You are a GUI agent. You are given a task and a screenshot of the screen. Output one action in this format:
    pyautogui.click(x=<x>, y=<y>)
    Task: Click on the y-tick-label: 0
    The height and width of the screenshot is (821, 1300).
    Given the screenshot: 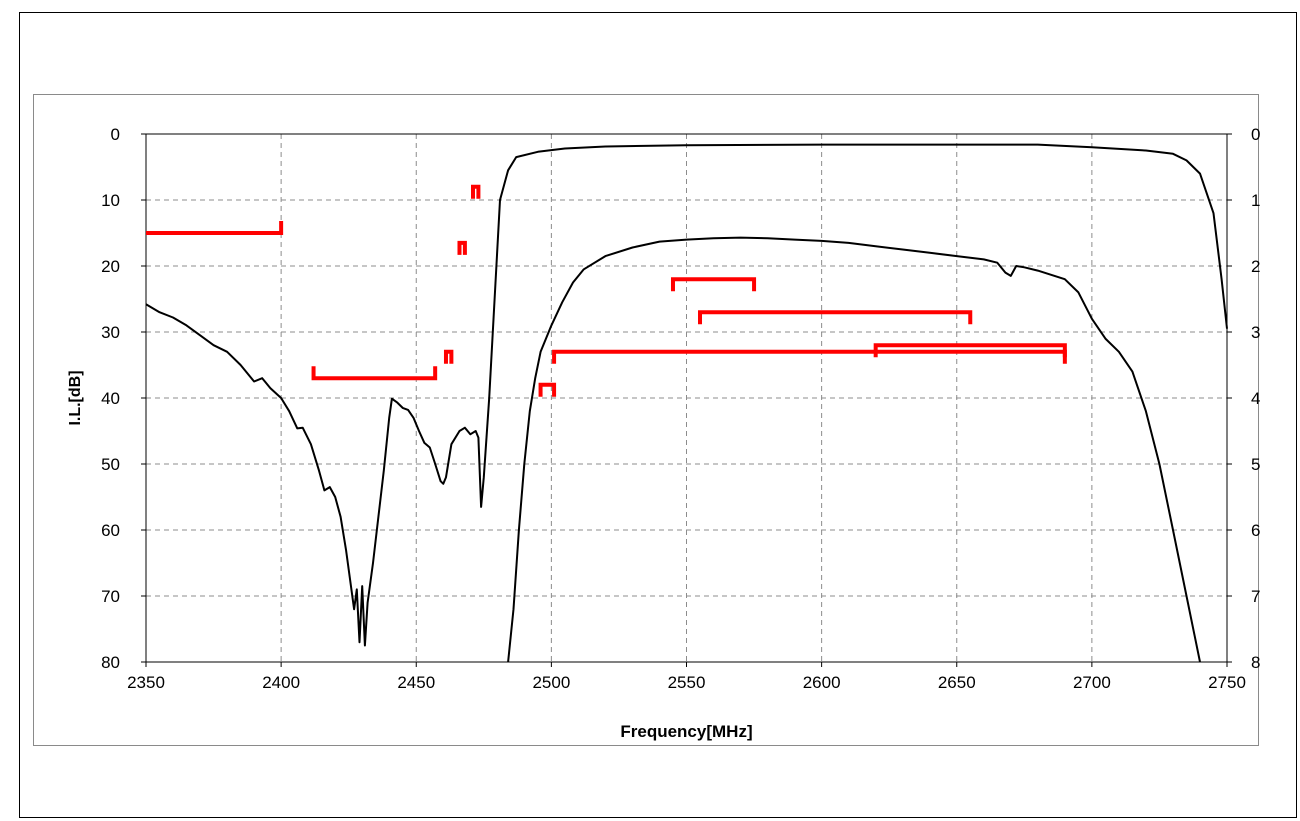 What is the action you would take?
    pyautogui.click(x=115, y=134)
    